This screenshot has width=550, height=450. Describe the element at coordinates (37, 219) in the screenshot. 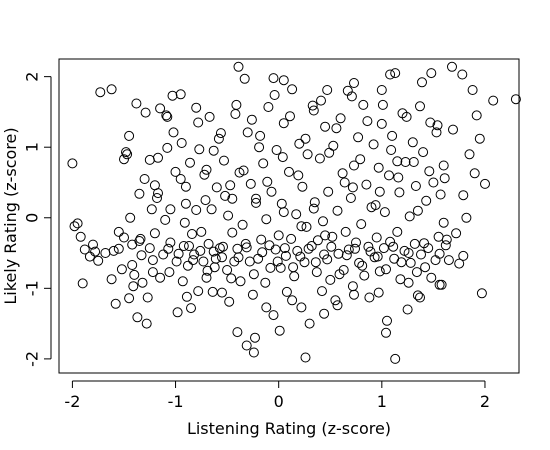

I see `y-axis: -2 -1 0 1 2` at that location.